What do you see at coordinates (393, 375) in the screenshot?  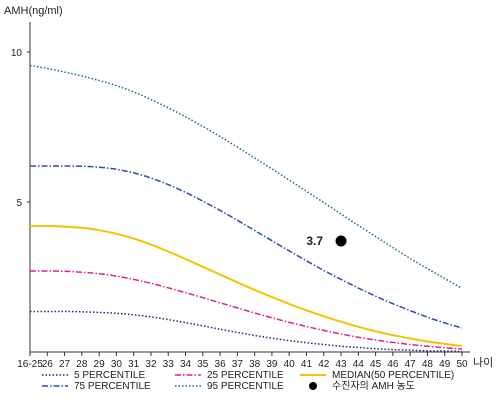 I see `legend-label: MEDIAN(50 PERCENTILE)` at bounding box center [393, 375].